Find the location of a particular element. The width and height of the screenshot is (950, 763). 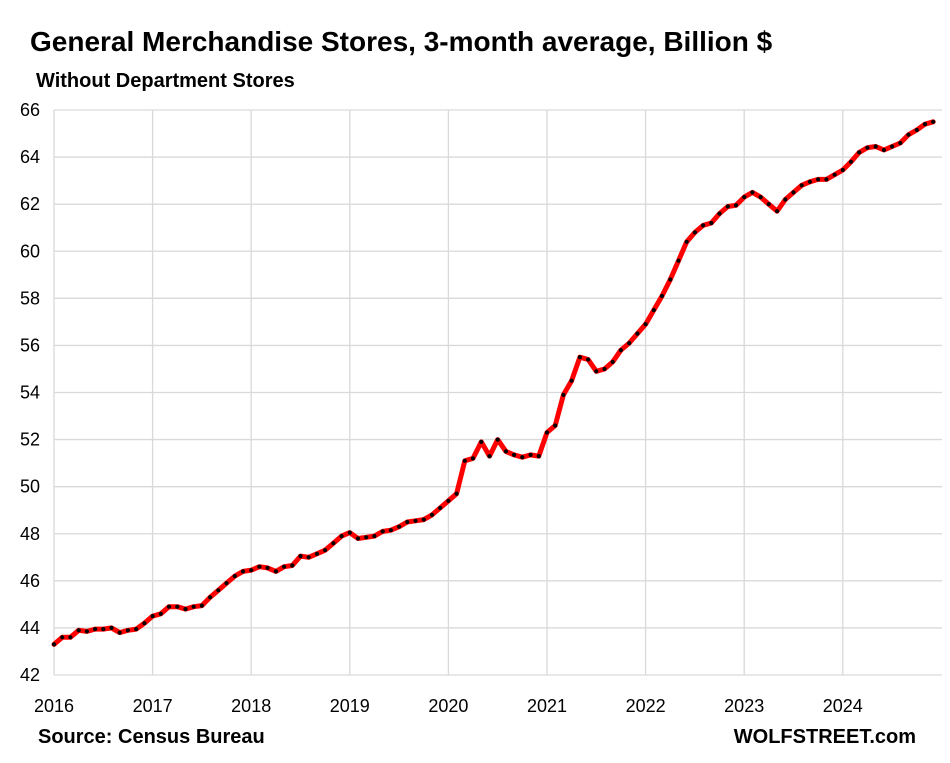

y-tick-label: 62 is located at coordinates (30, 204).